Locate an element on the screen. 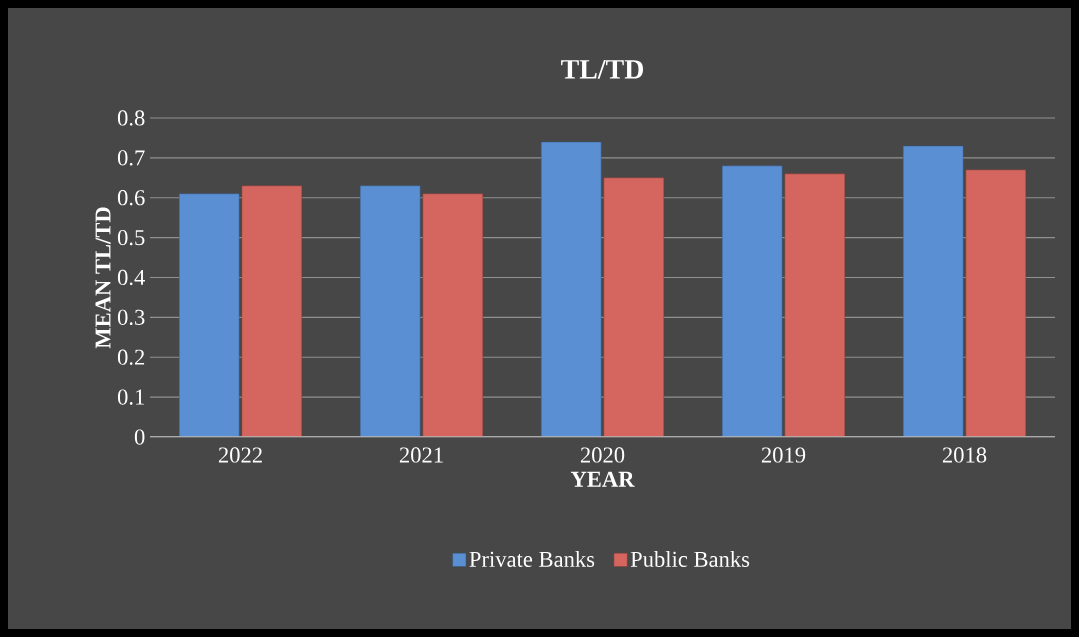 The width and height of the screenshot is (1079, 637). x-tick-label: 2021 is located at coordinates (421, 455).